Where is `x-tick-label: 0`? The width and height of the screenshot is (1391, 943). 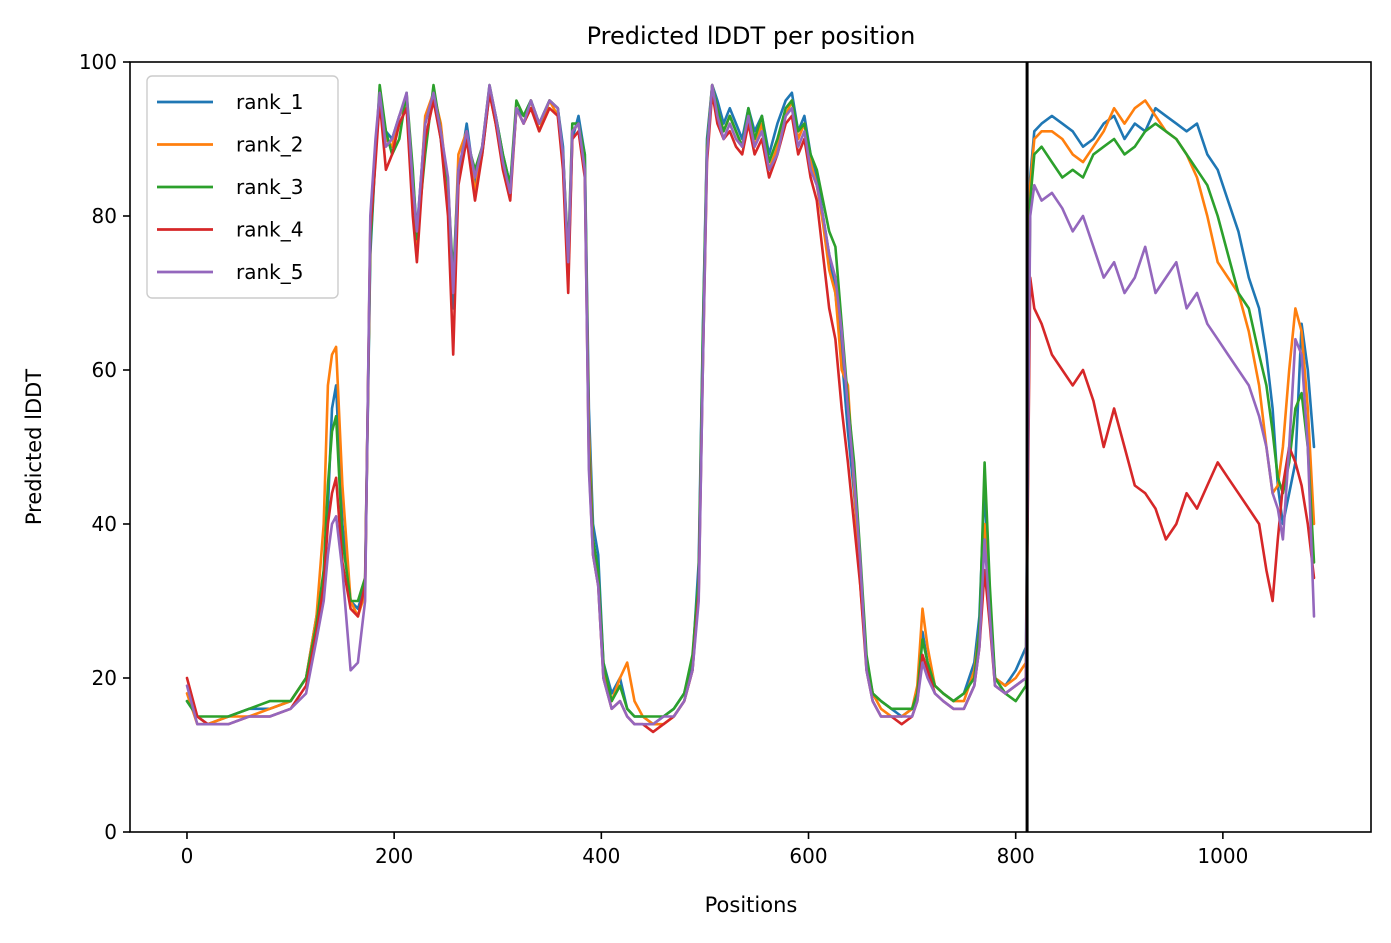 x-tick-label: 0 is located at coordinates (187, 856).